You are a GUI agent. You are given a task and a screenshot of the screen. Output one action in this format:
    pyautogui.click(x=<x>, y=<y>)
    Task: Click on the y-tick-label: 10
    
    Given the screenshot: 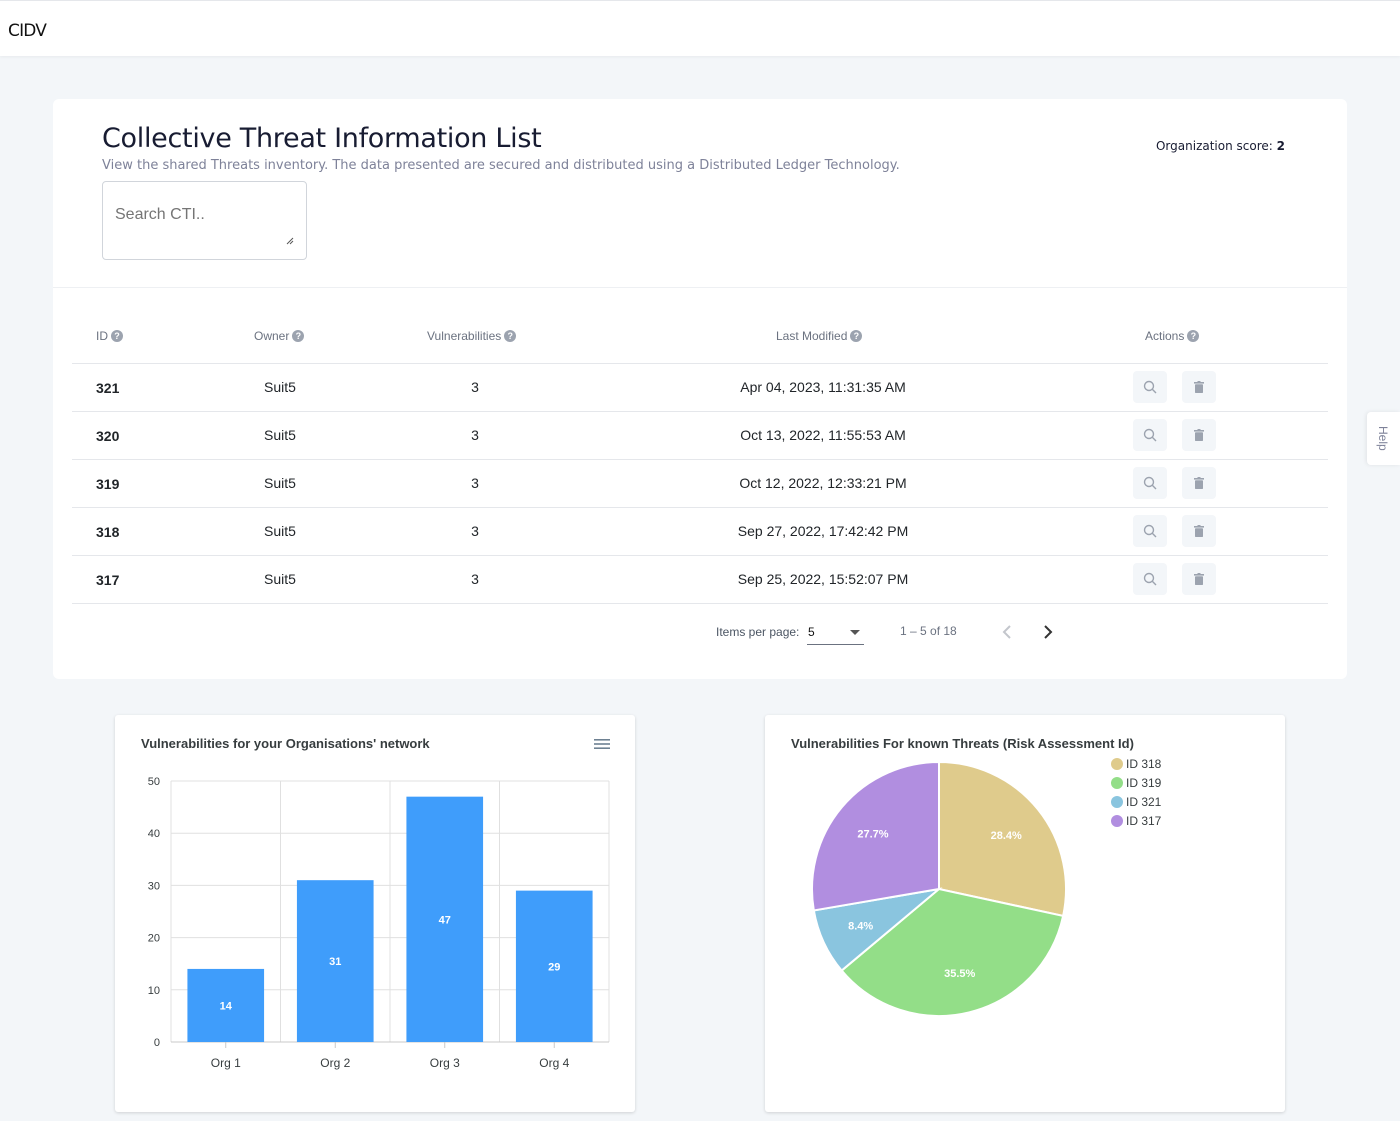 What is the action you would take?
    pyautogui.click(x=154, y=991)
    